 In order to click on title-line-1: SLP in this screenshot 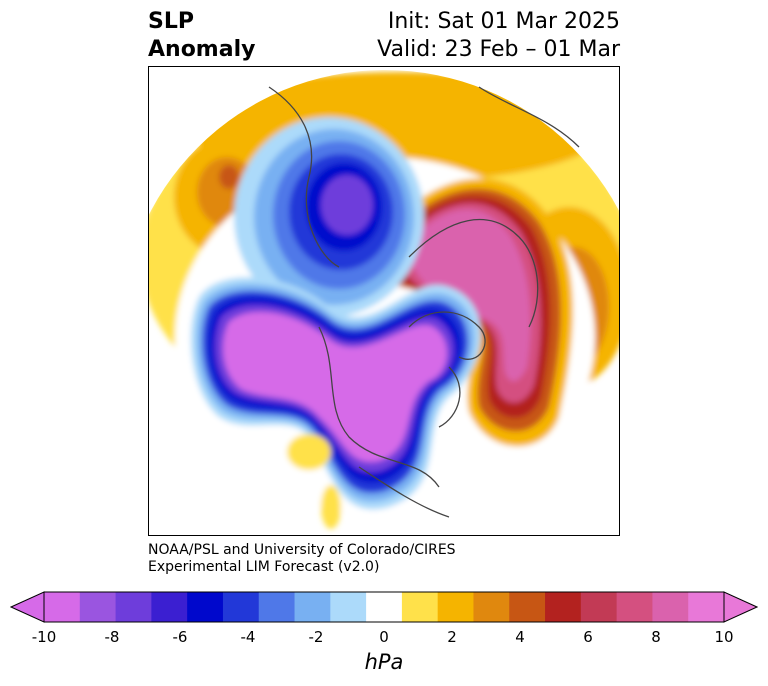, I will do `click(171, 21)`.